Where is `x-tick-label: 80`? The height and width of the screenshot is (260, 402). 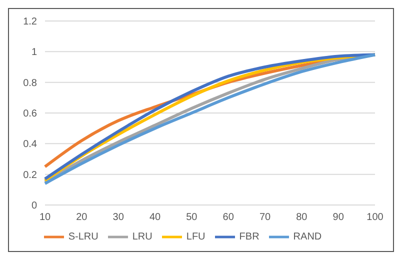
x-tick-label: 80 is located at coordinates (302, 218).